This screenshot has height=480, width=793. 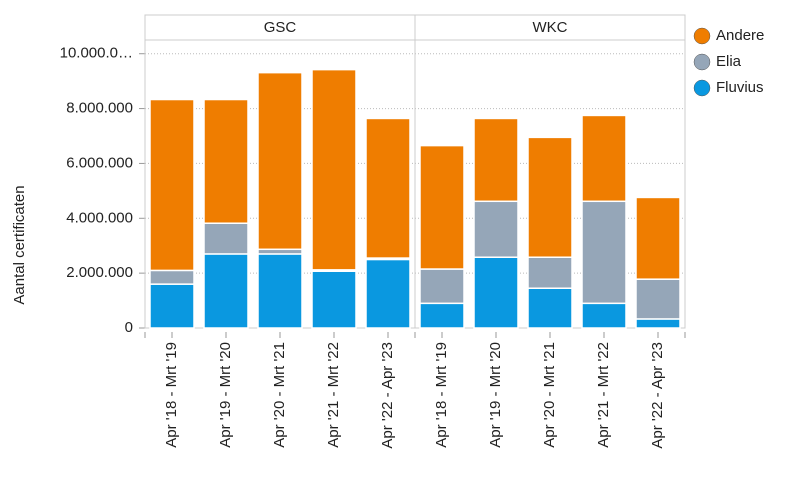 What do you see at coordinates (99, 108) in the screenshot?
I see `y-tick-label: 8.000.000` at bounding box center [99, 108].